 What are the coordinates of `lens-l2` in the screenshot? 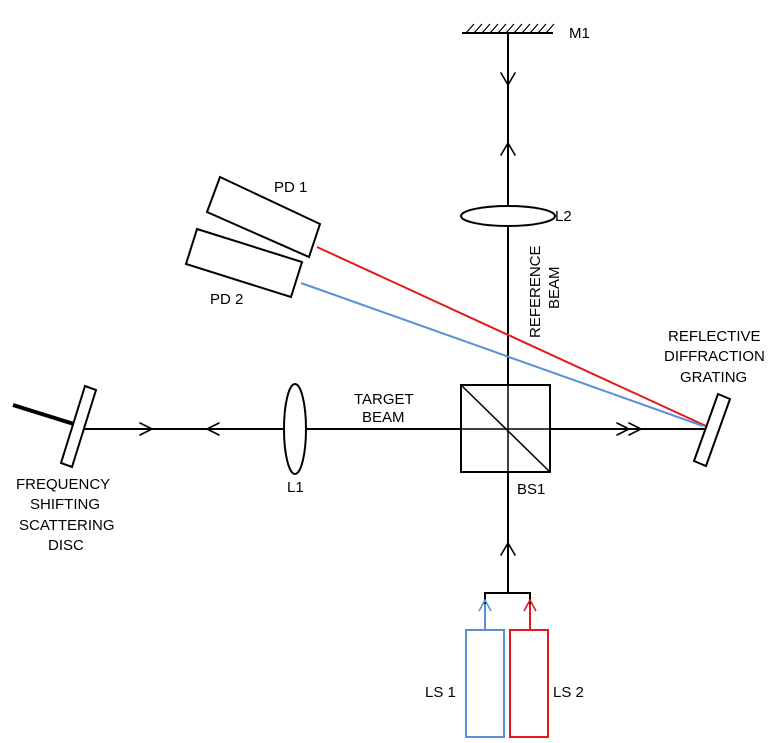 It's located at (508, 216).